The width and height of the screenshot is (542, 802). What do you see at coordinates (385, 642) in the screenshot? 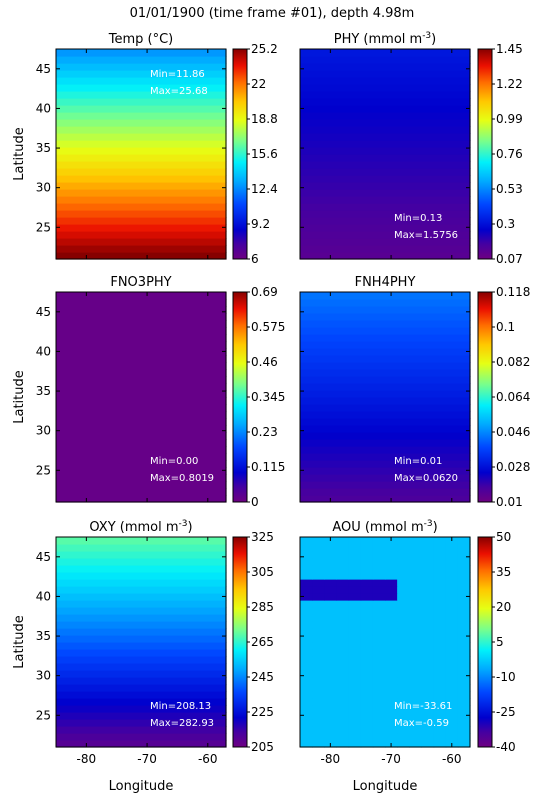
I see `axes-frame` at bounding box center [385, 642].